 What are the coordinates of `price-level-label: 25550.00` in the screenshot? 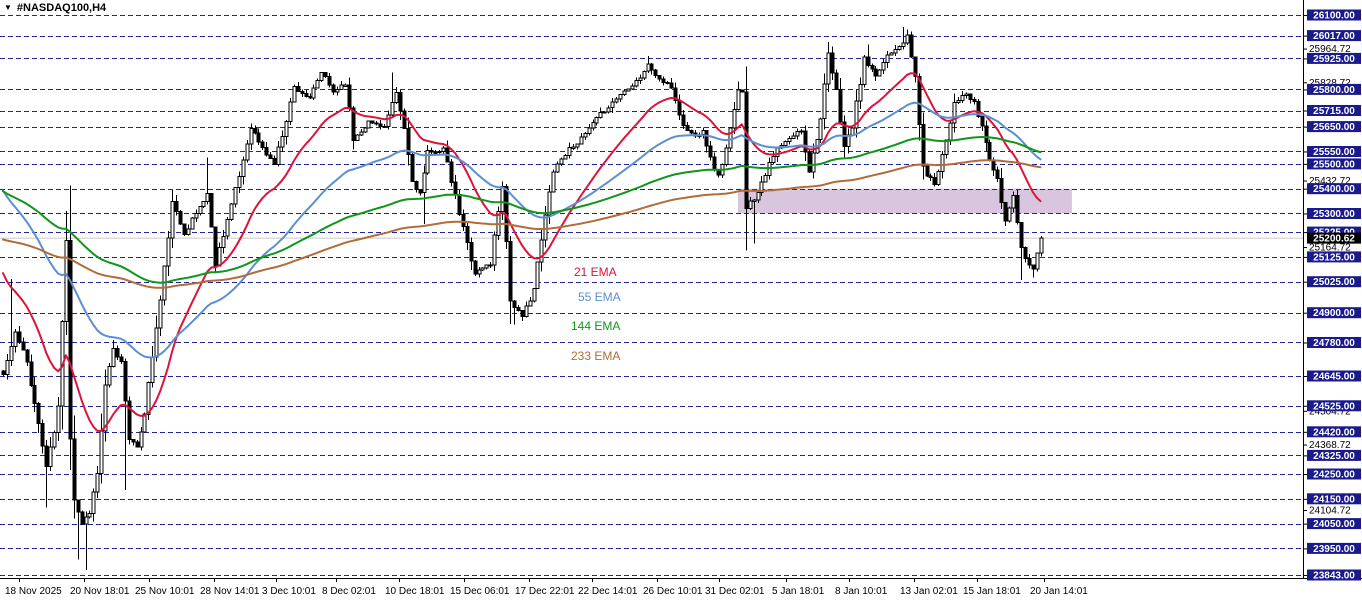 It's located at (1334, 152).